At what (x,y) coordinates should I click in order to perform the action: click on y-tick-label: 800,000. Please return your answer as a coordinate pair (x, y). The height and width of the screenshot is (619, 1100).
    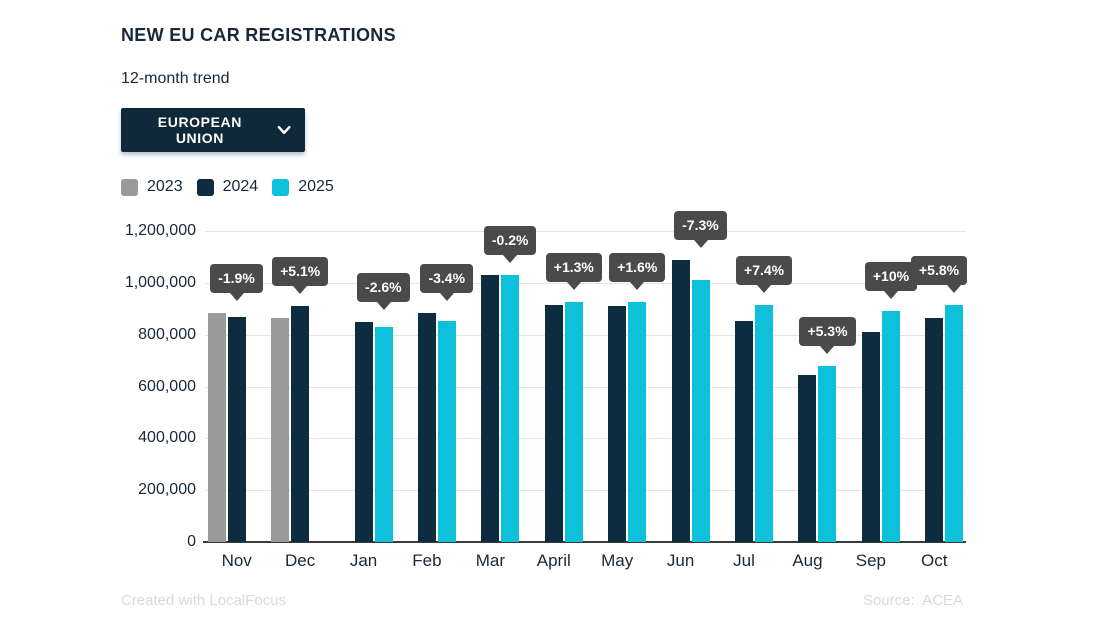
    Looking at the image, I should click on (167, 334).